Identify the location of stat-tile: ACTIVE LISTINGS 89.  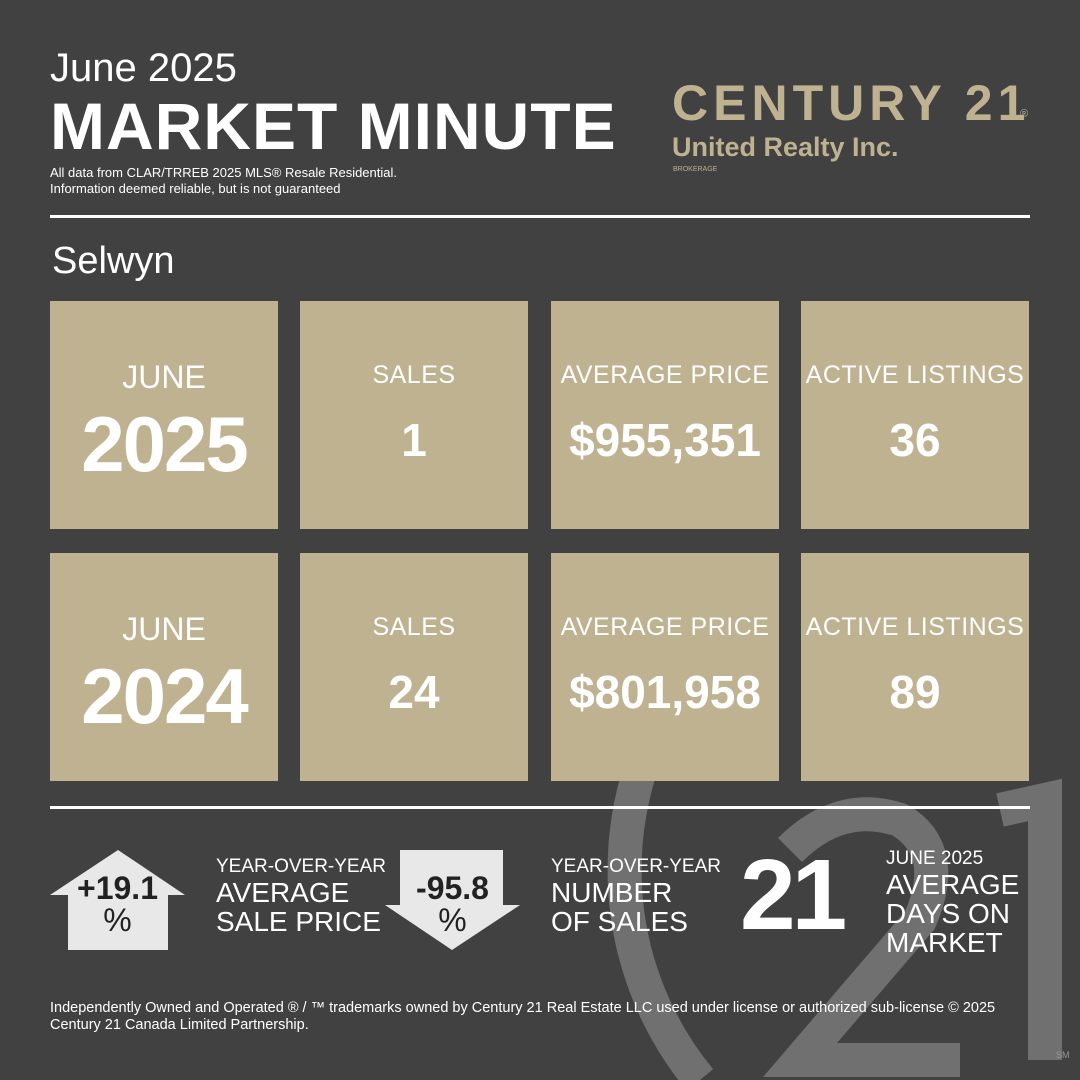
(915, 667).